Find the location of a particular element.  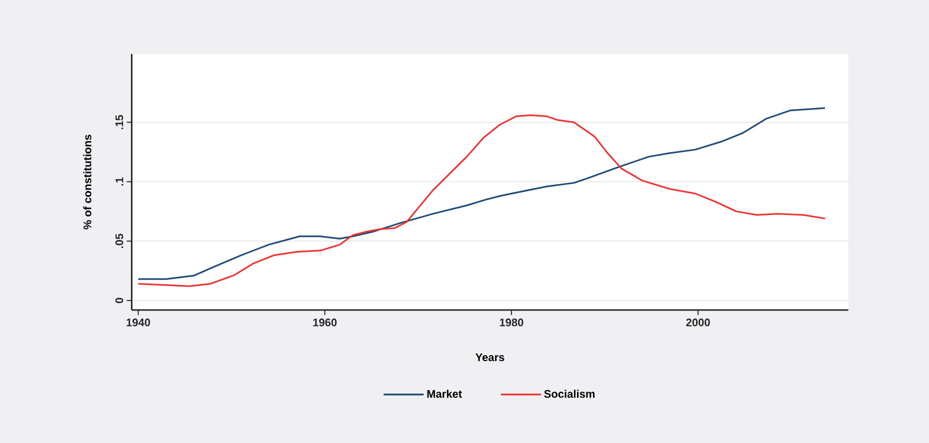

x-tick-label: 1940 is located at coordinates (138, 322).